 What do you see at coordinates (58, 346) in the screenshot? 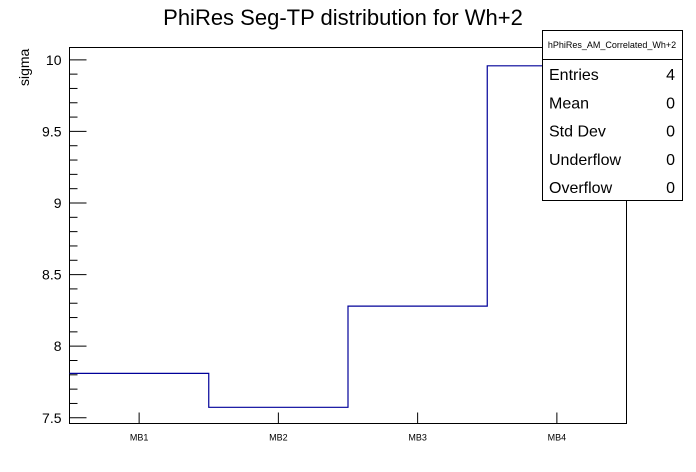
I see `y-tick-label: 8` at bounding box center [58, 346].